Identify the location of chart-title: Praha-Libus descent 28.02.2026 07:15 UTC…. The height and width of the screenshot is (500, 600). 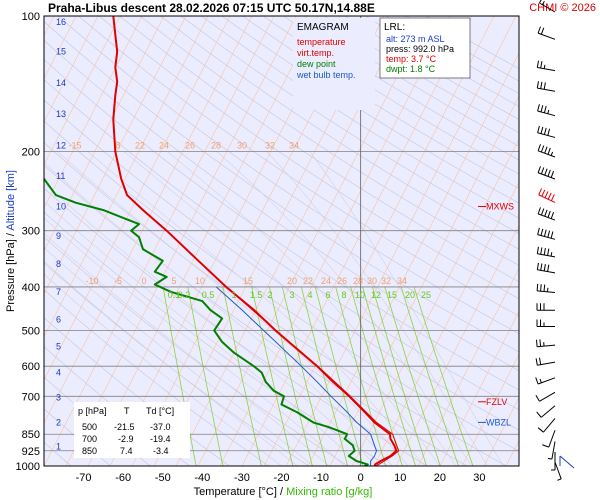
(211, 8).